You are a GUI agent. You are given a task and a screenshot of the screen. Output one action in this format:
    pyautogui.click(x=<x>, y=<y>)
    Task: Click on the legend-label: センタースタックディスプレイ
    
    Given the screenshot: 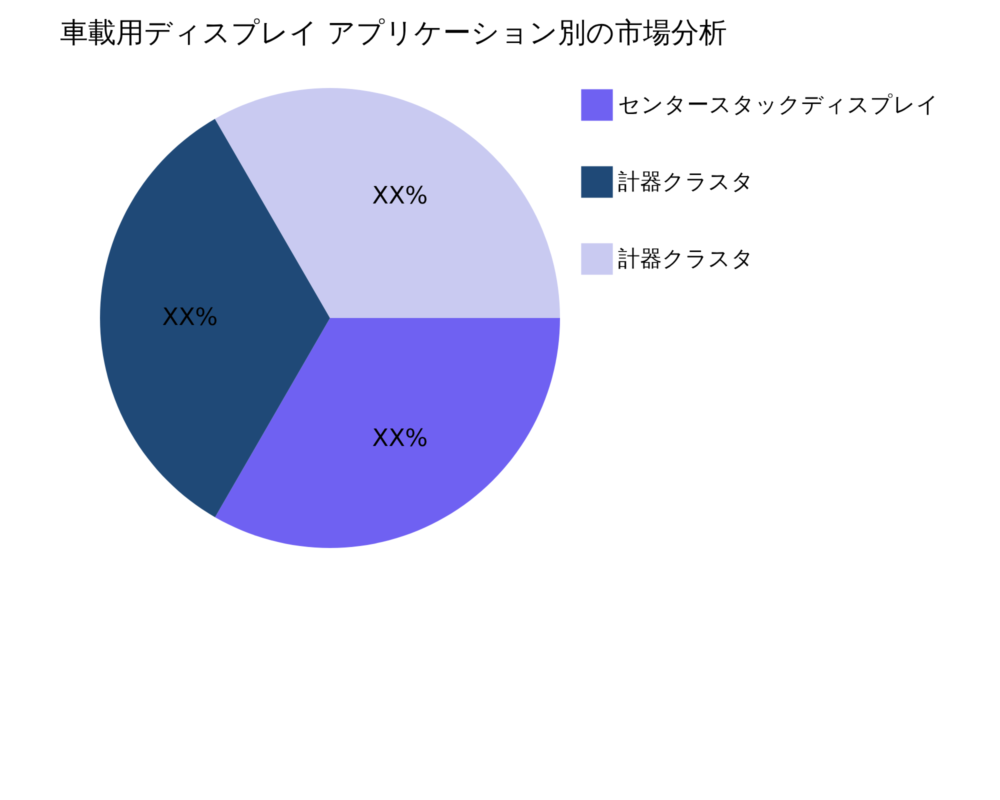 What is the action you would take?
    pyautogui.click(x=778, y=105)
    